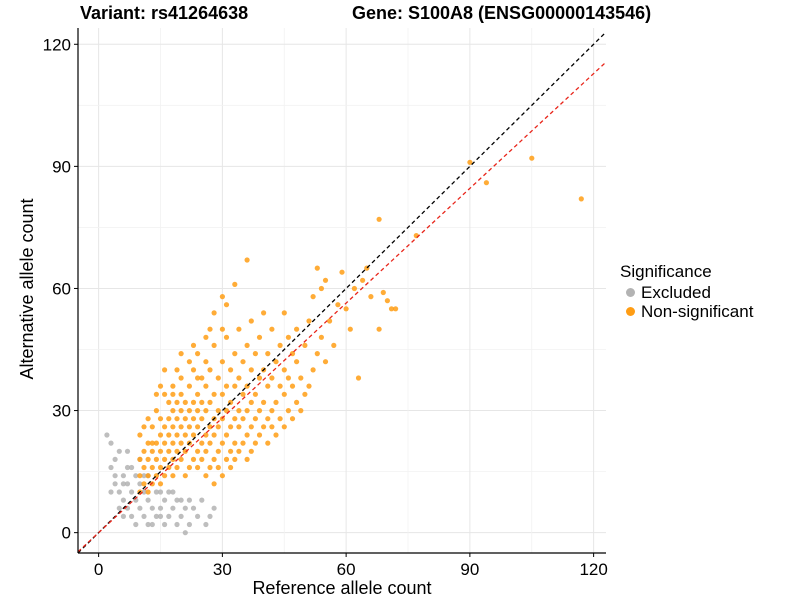  What do you see at coordinates (57, 44) in the screenshot?
I see `y-tick-label: 120` at bounding box center [57, 44].